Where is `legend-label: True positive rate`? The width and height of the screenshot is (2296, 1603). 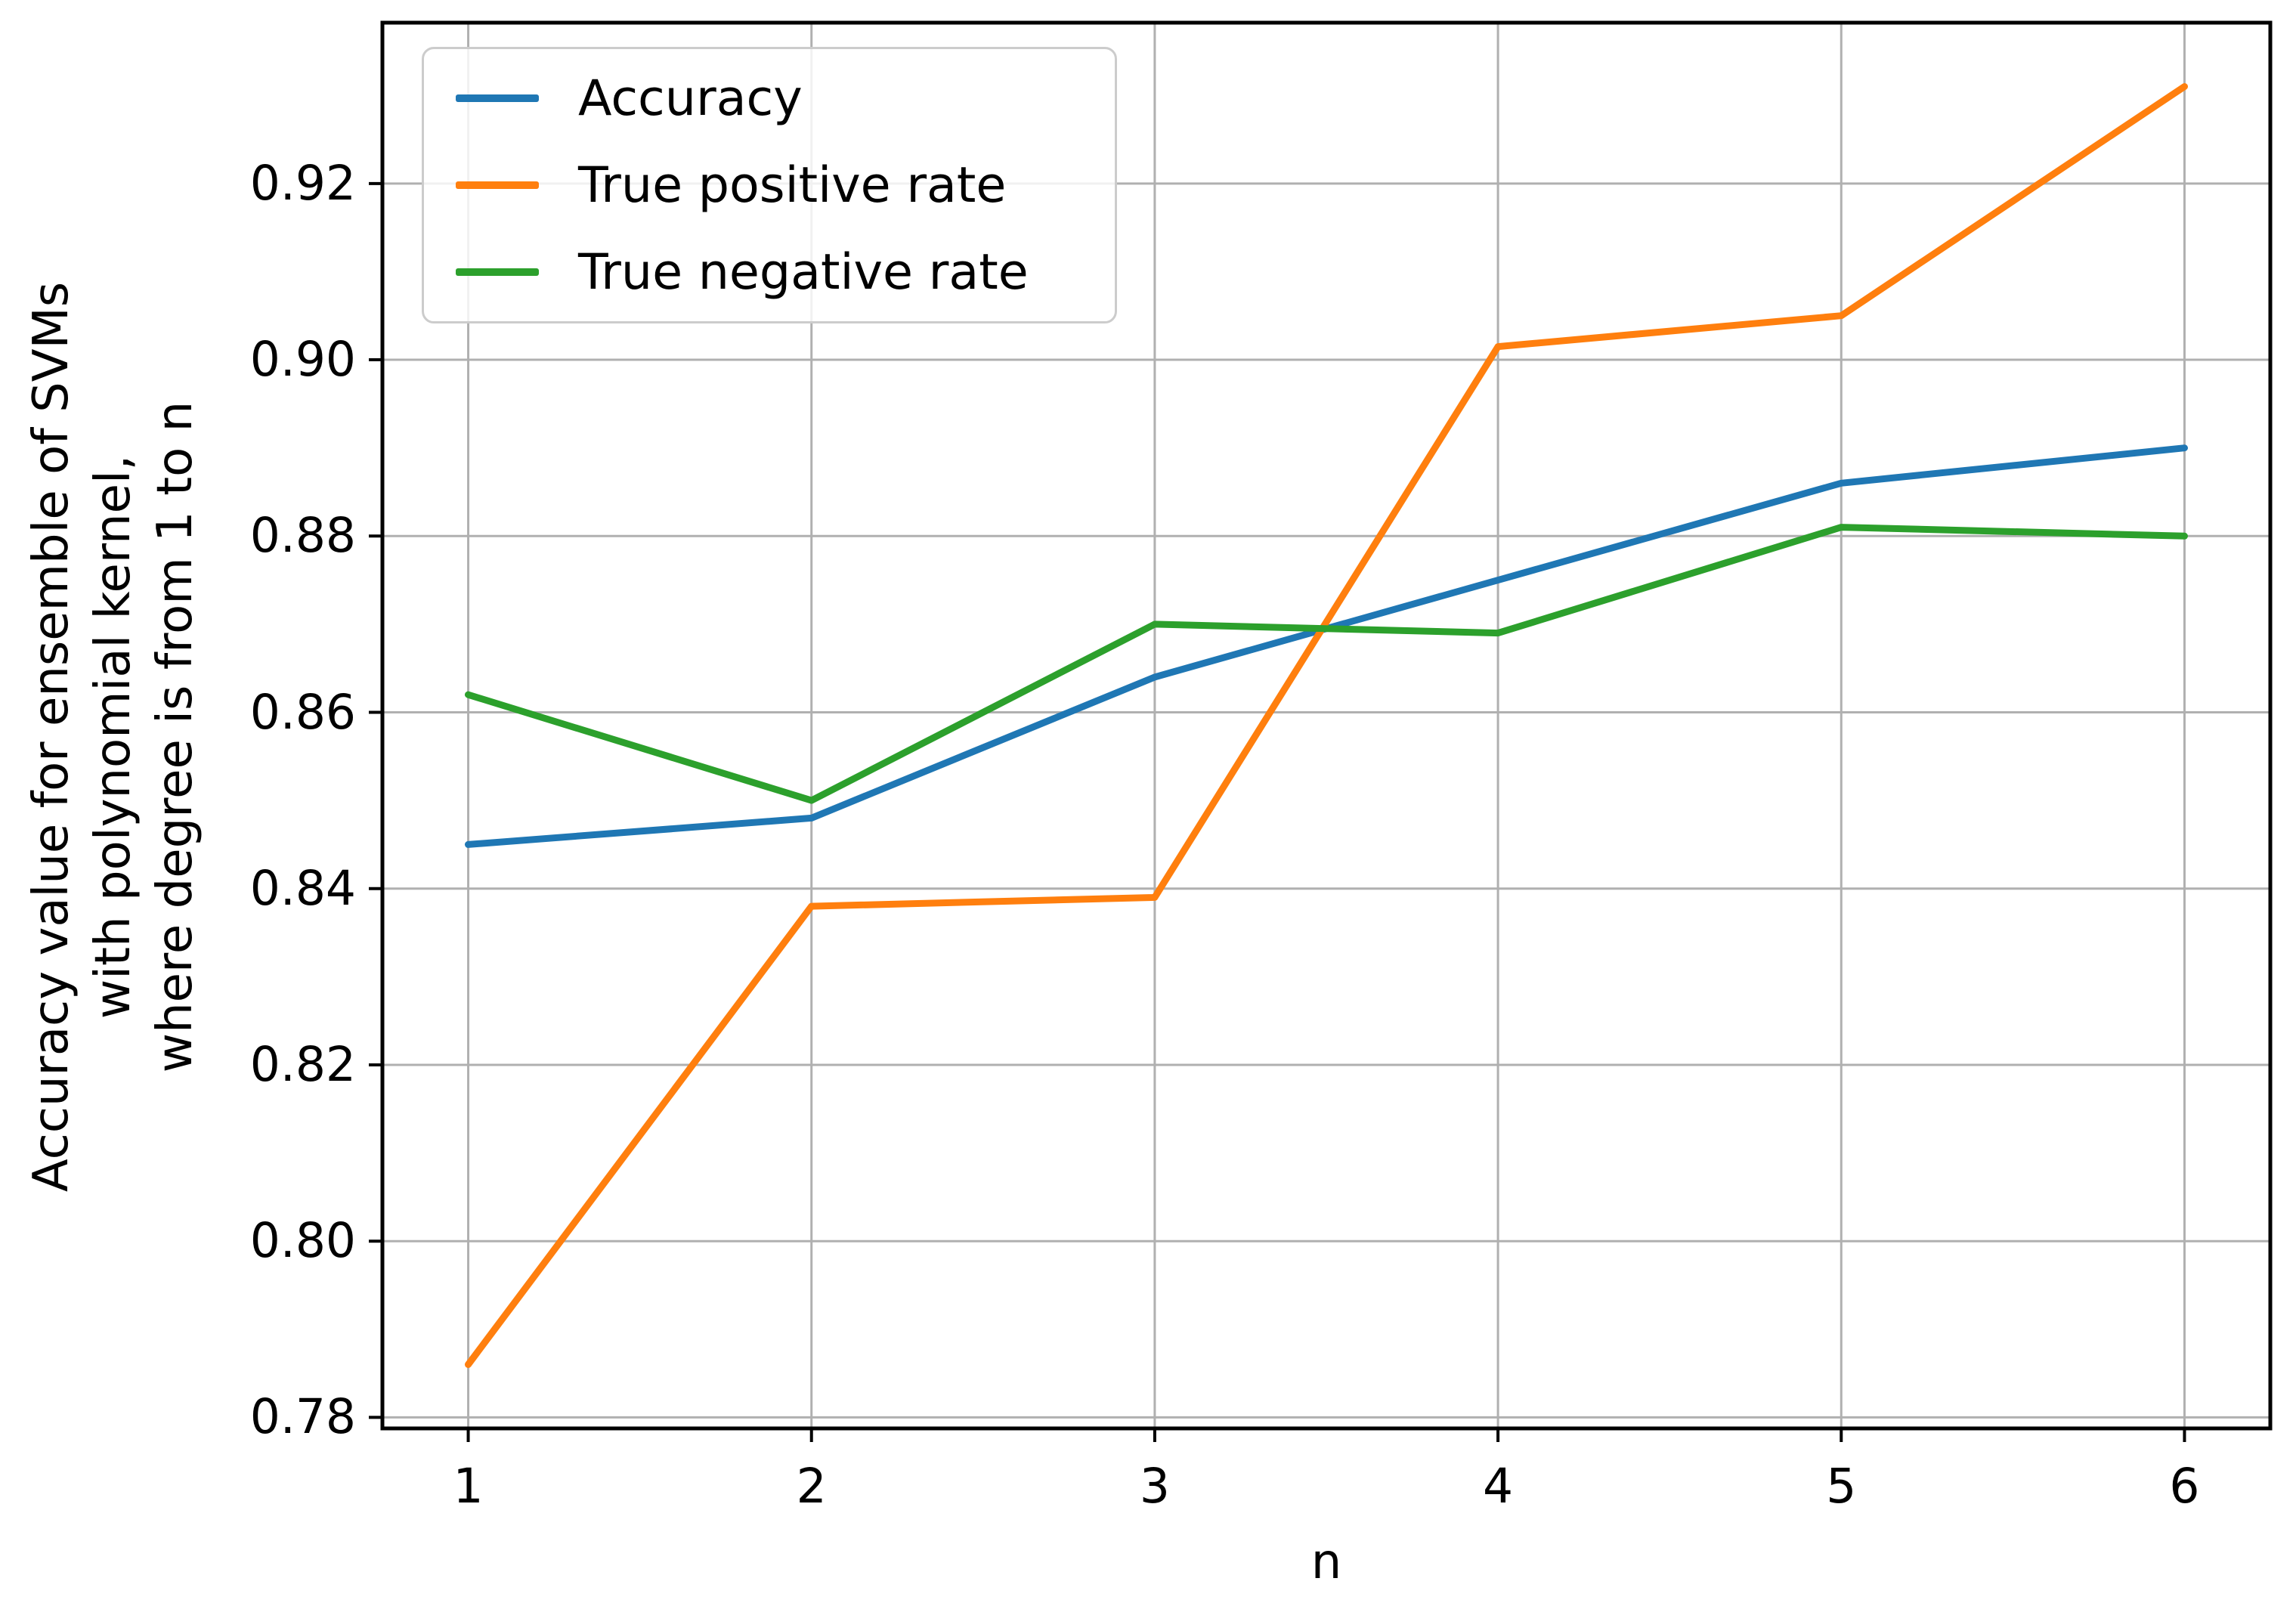 legend-label: True positive rate is located at coordinates (792, 185).